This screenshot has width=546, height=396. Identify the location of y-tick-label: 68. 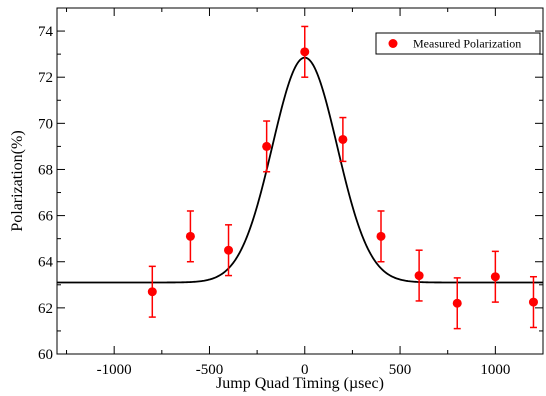
(45, 170).